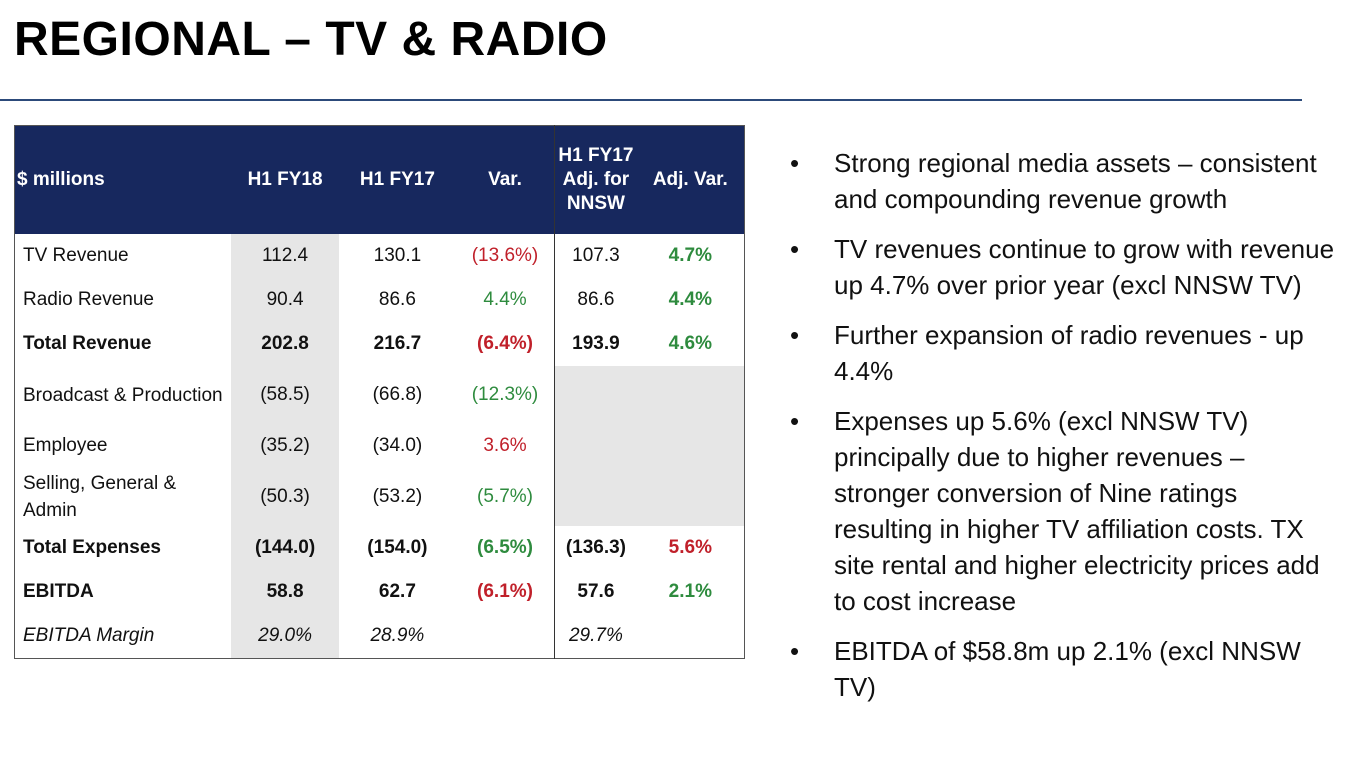  I want to click on cell-h1fy18: (50.3), so click(285, 497).